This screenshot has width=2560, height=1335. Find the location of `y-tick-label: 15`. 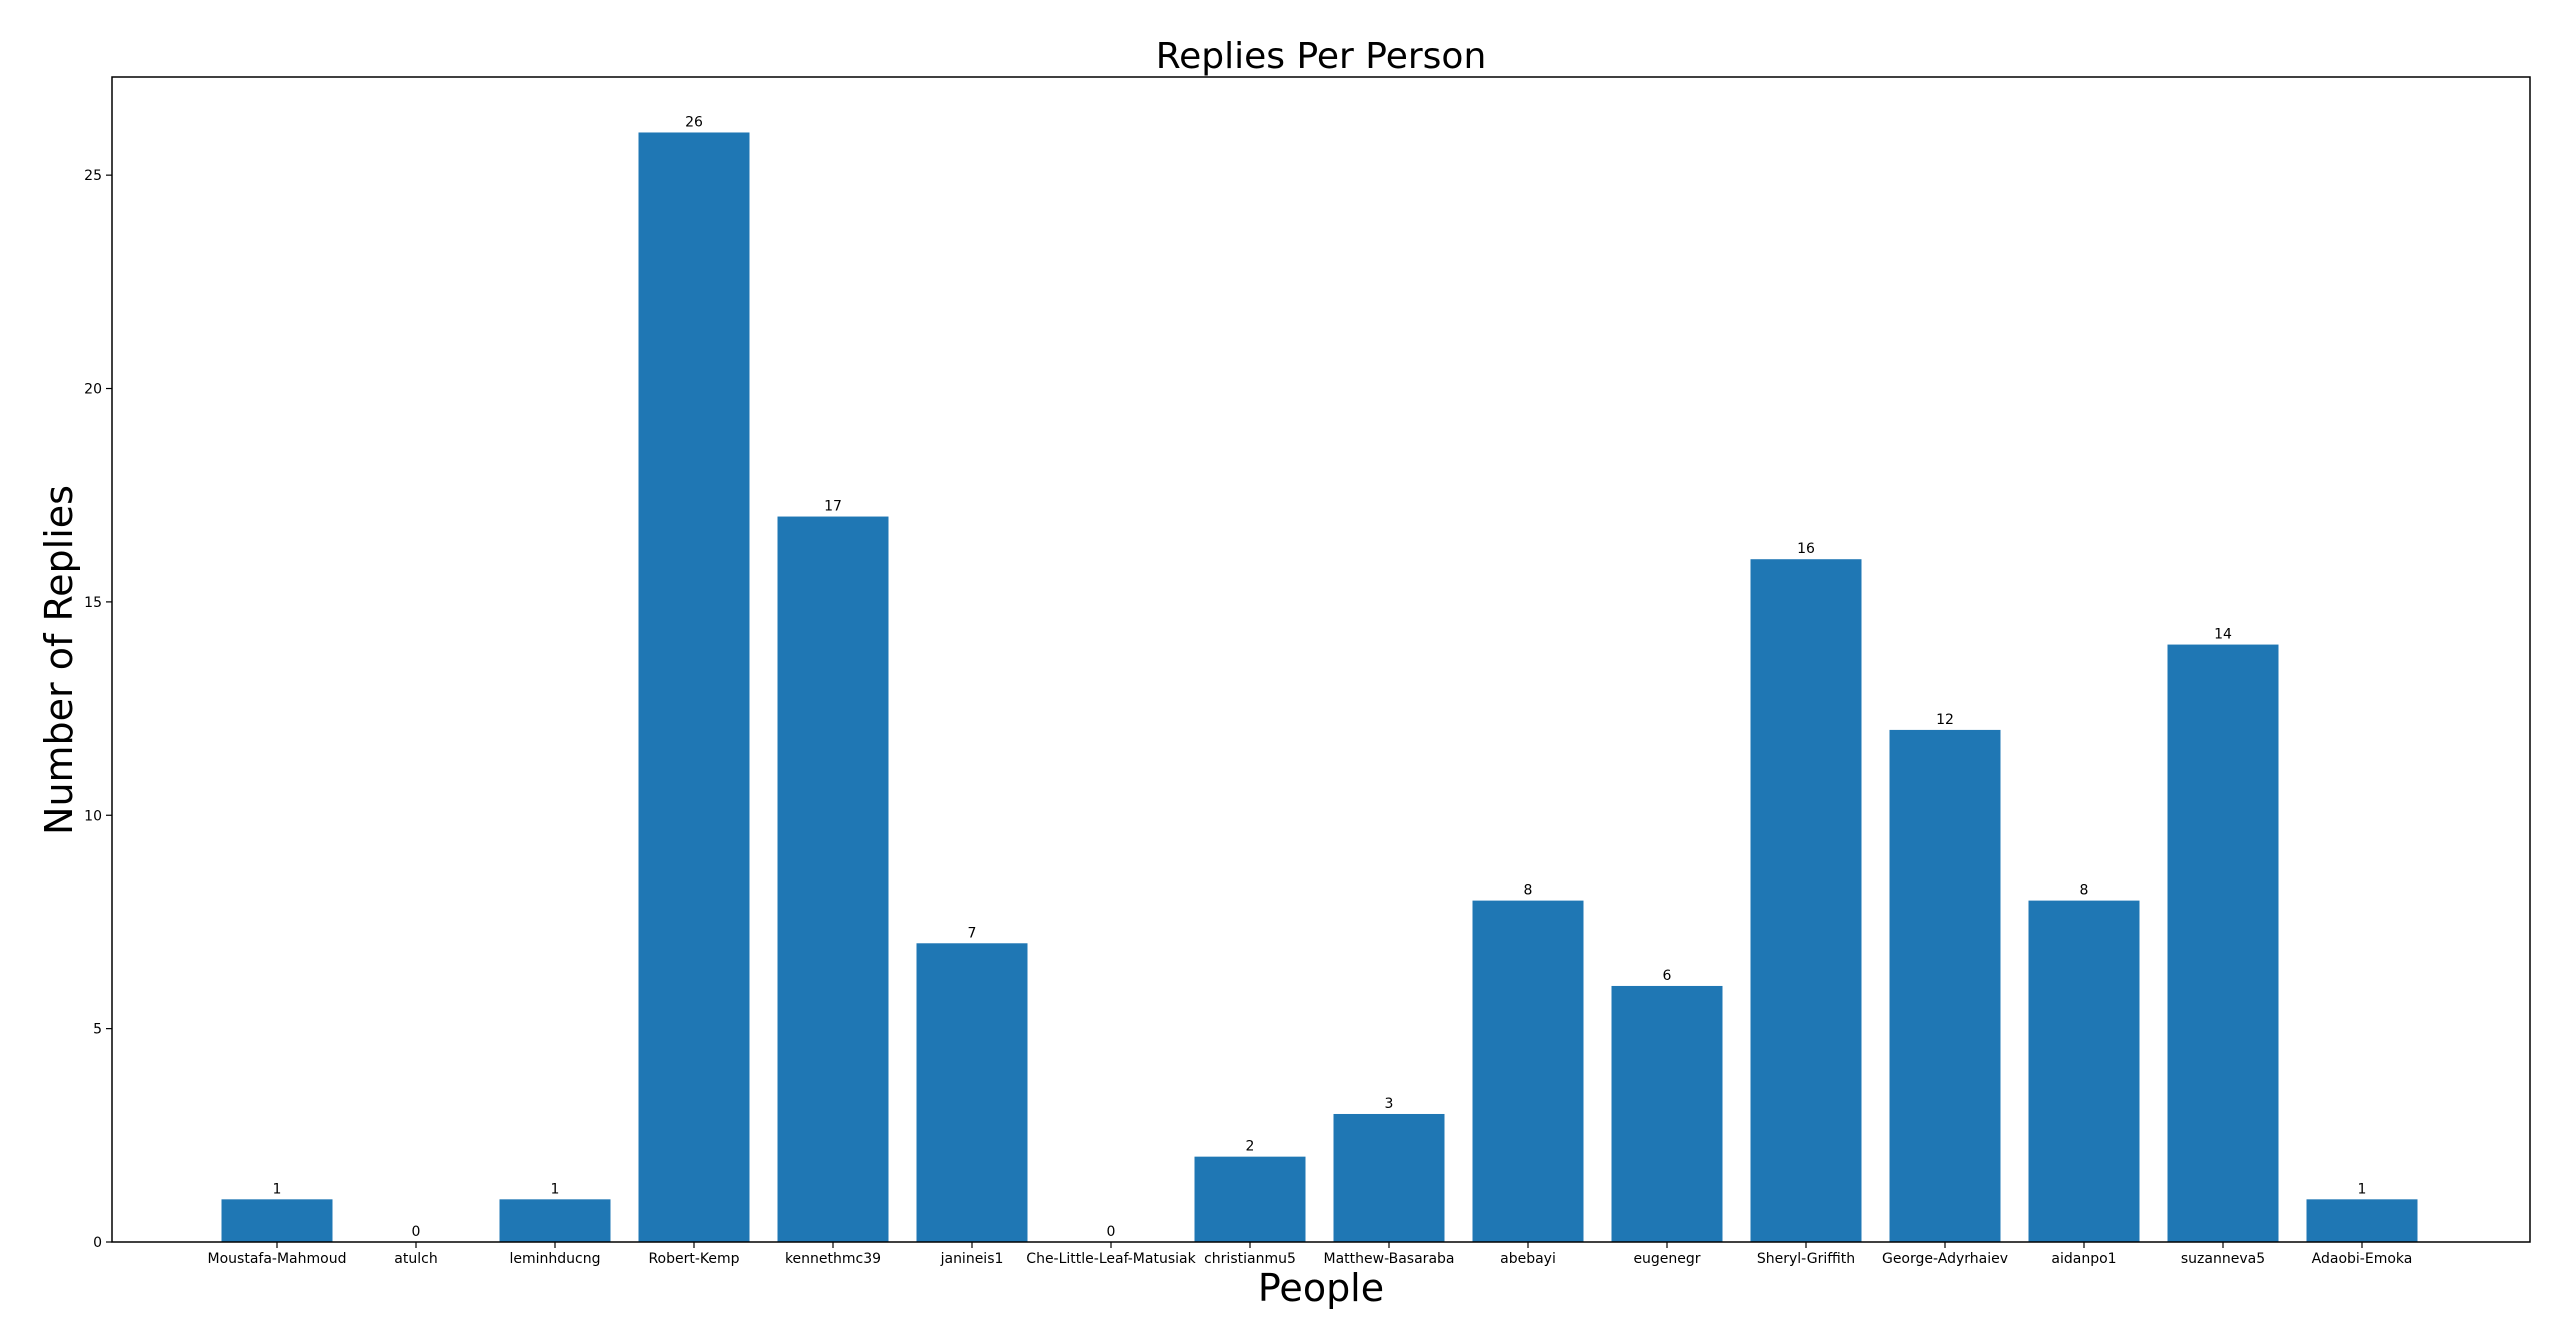

y-tick-label: 15 is located at coordinates (93, 603).